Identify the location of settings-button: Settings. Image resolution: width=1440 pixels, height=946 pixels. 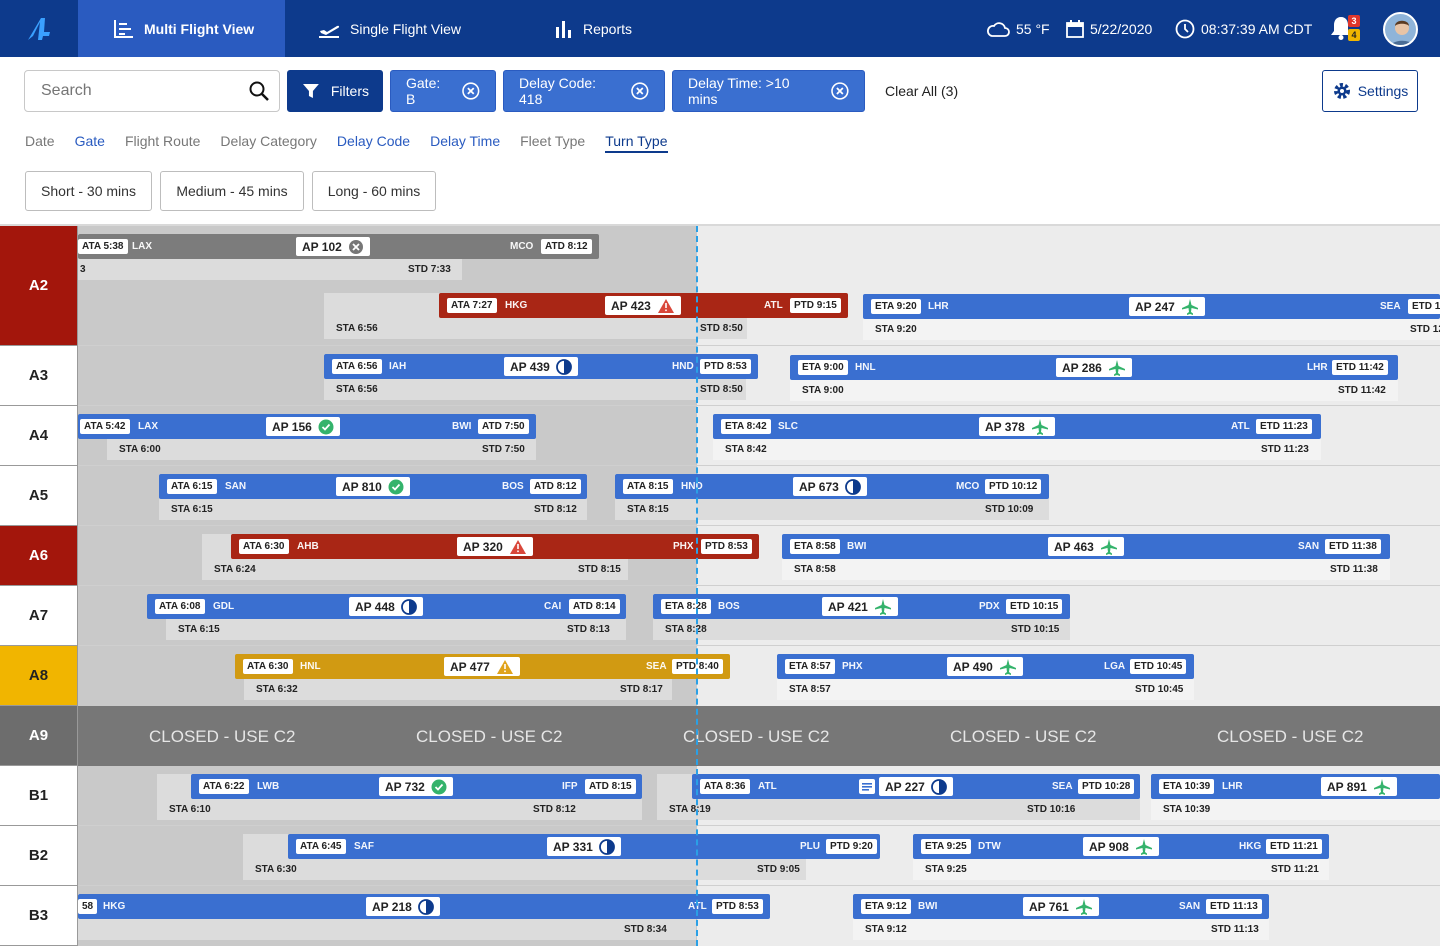
(1370, 91).